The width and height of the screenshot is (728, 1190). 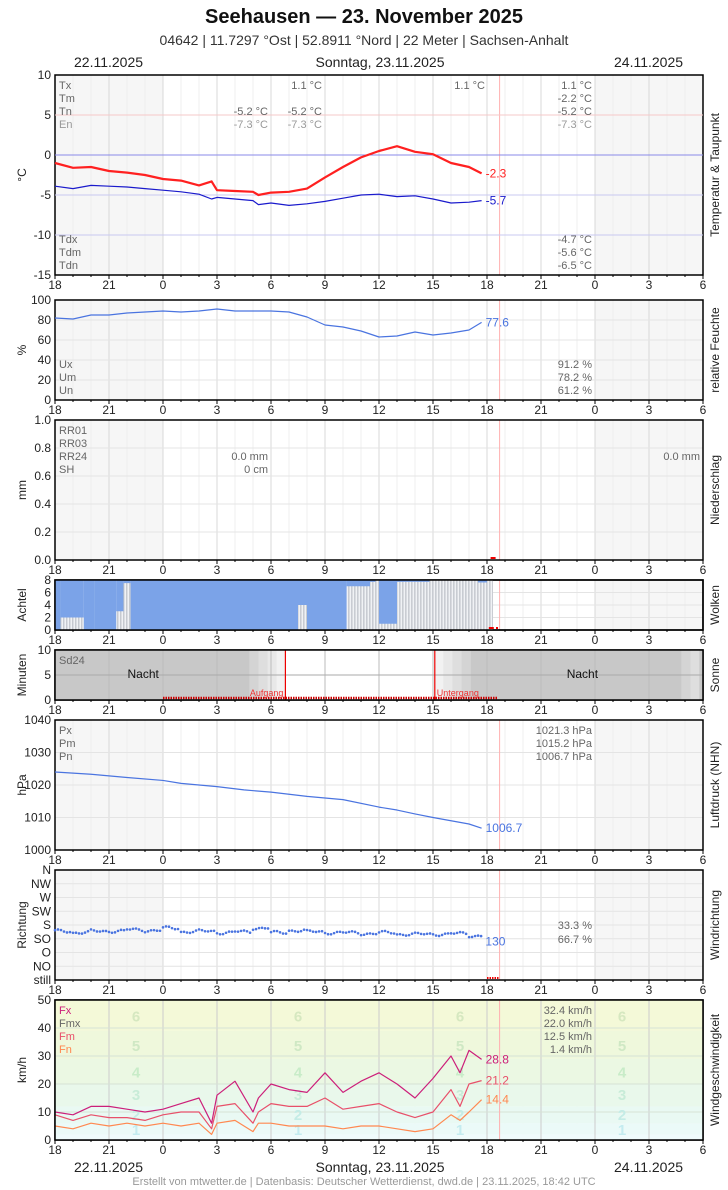 I want to click on svg-text: En, so click(x=65, y=125).